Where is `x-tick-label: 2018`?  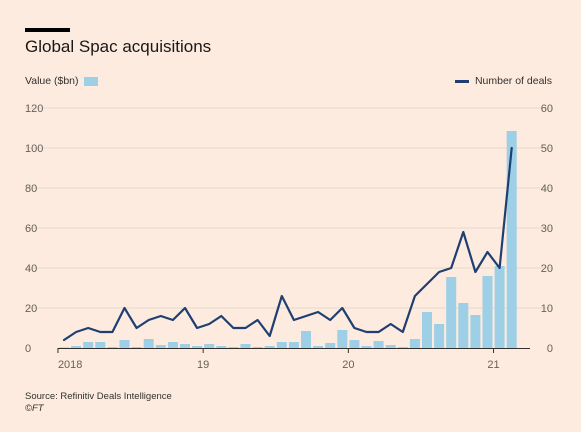 x-tick-label: 2018 is located at coordinates (70, 365).